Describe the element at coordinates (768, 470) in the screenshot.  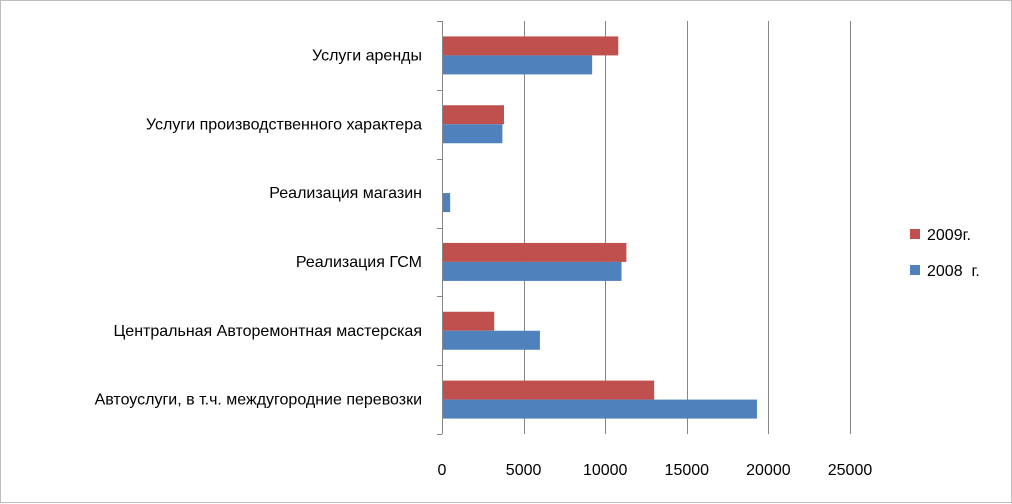
I see `x-tick-label: 20000` at that location.